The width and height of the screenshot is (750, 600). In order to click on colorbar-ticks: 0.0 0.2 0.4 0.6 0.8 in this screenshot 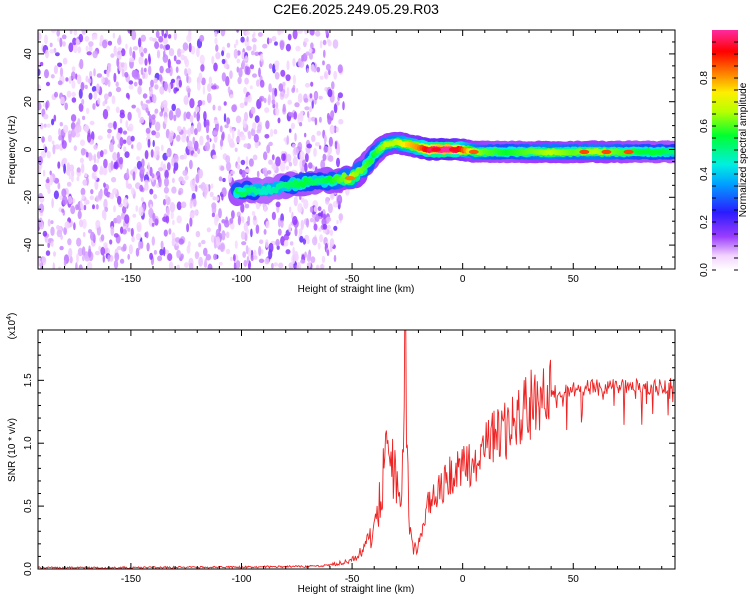, I will do `click(718, 159)`.